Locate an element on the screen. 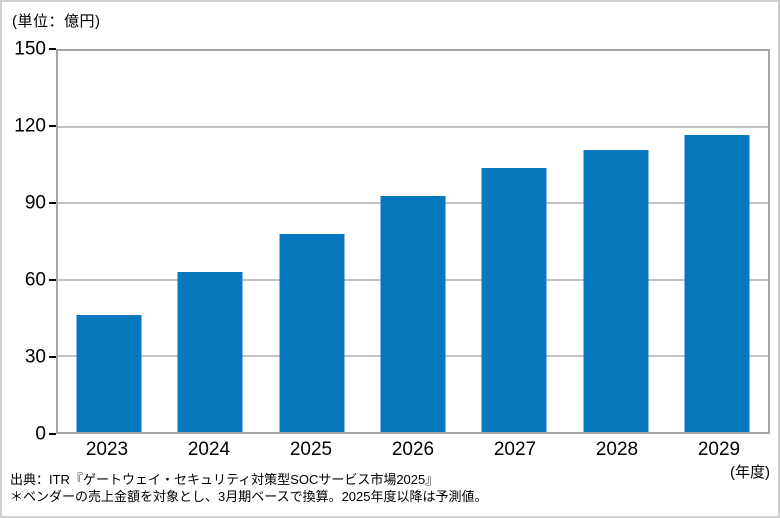 Image resolution: width=780 pixels, height=518 pixels. bar-2028 is located at coordinates (616, 291).